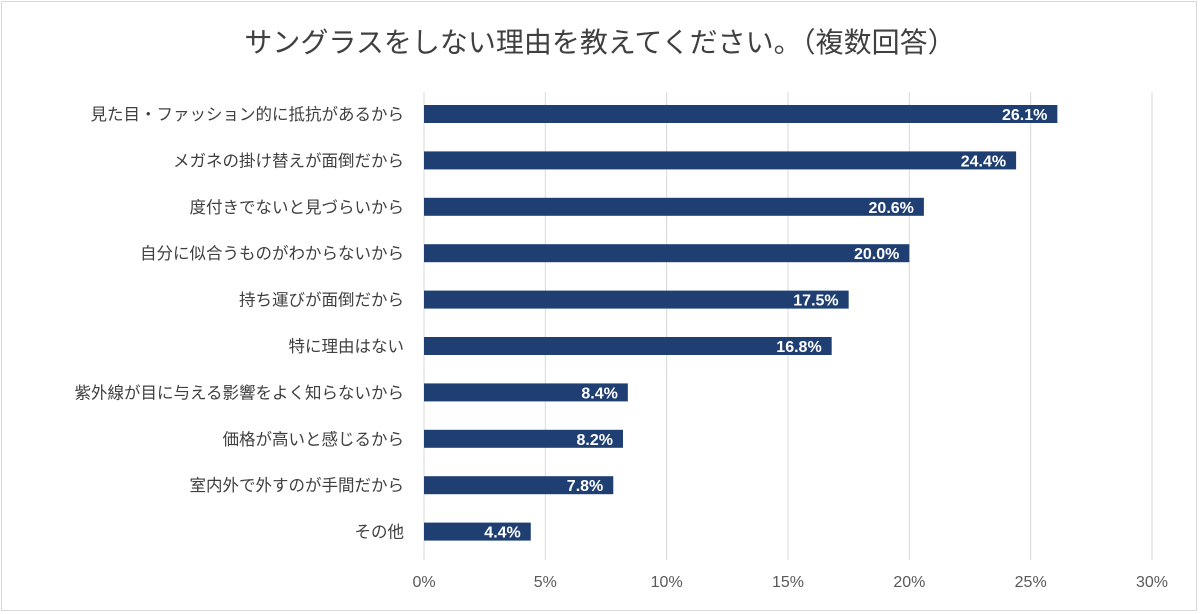  What do you see at coordinates (321, 300) in the screenshot?
I see `category-label: 持ち運びが面倒だから` at bounding box center [321, 300].